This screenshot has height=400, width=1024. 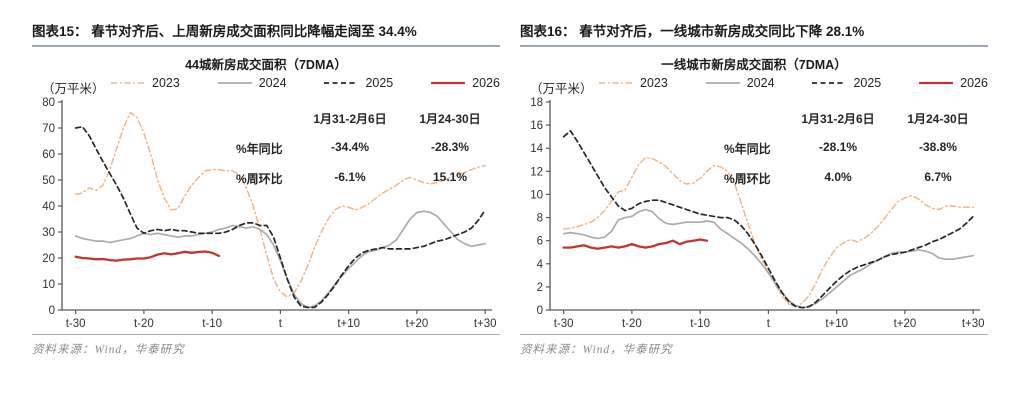 I want to click on figure-15-legend: 2023 2024 2025 2026, so click(x=305, y=83).